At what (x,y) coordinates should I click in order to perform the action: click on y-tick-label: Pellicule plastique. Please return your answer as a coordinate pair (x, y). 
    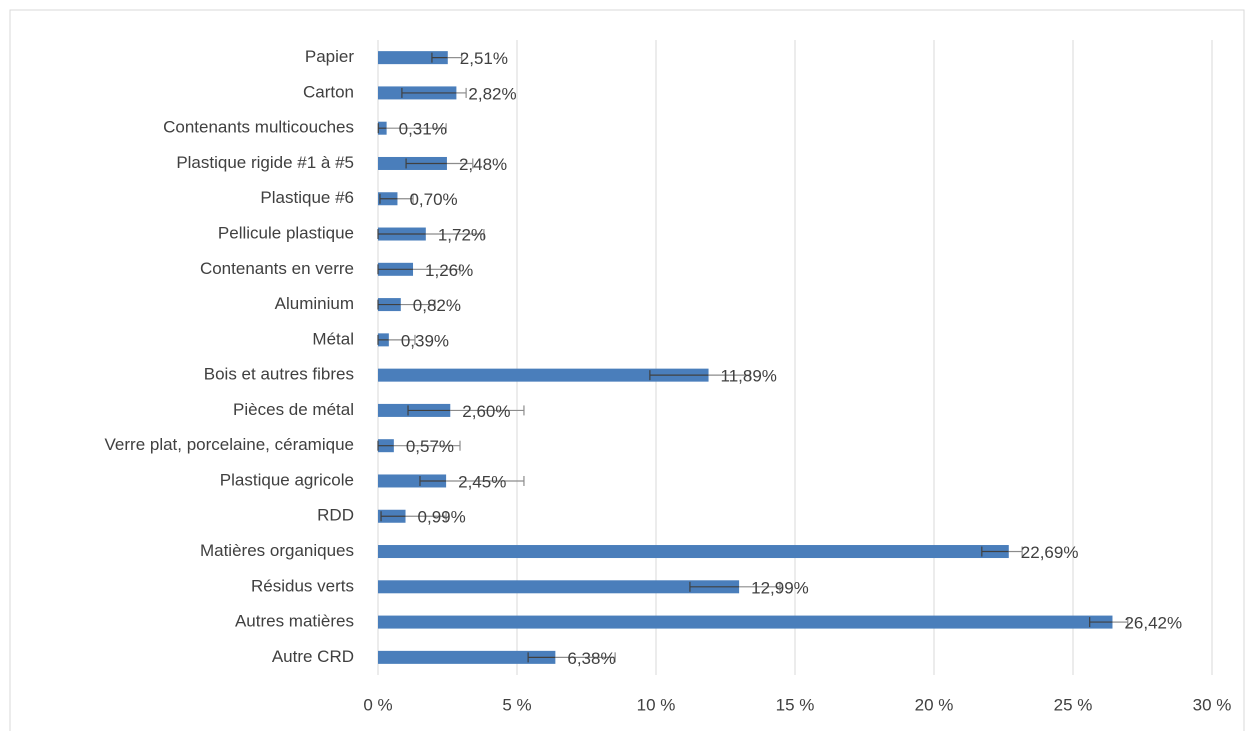
    Looking at the image, I should click on (286, 233).